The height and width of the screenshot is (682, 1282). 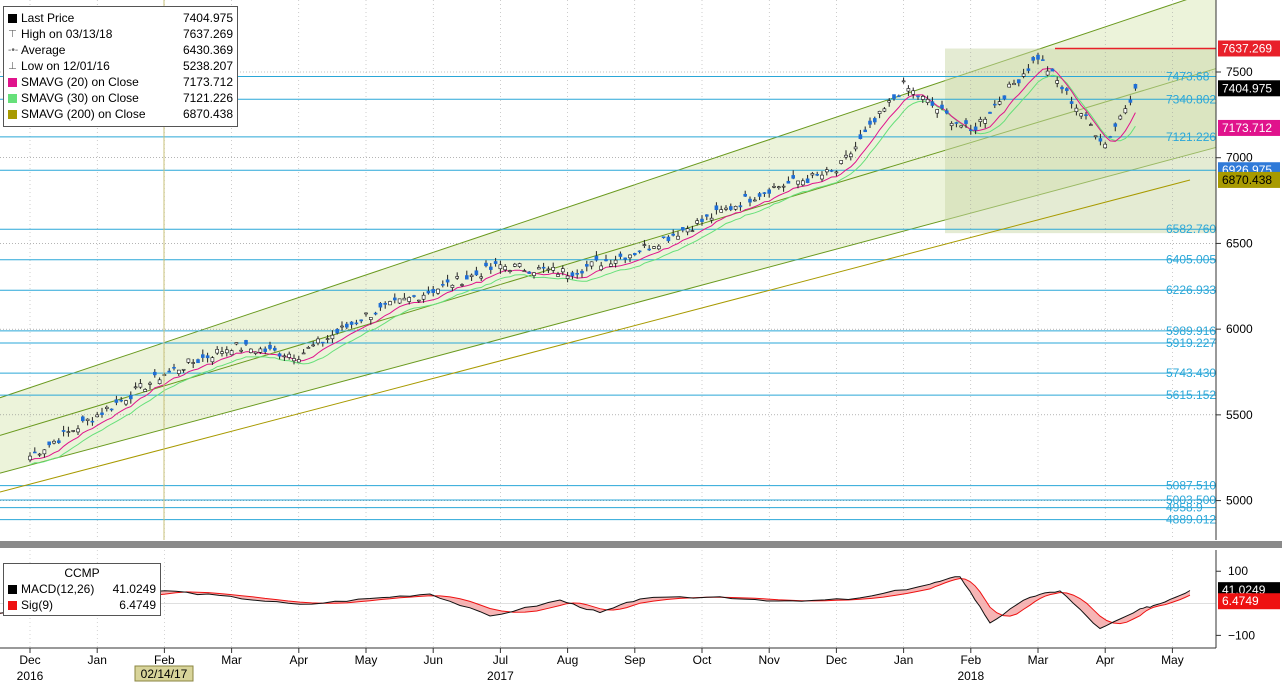 What do you see at coordinates (1239, 72) in the screenshot?
I see `y-tick-label: 7500` at bounding box center [1239, 72].